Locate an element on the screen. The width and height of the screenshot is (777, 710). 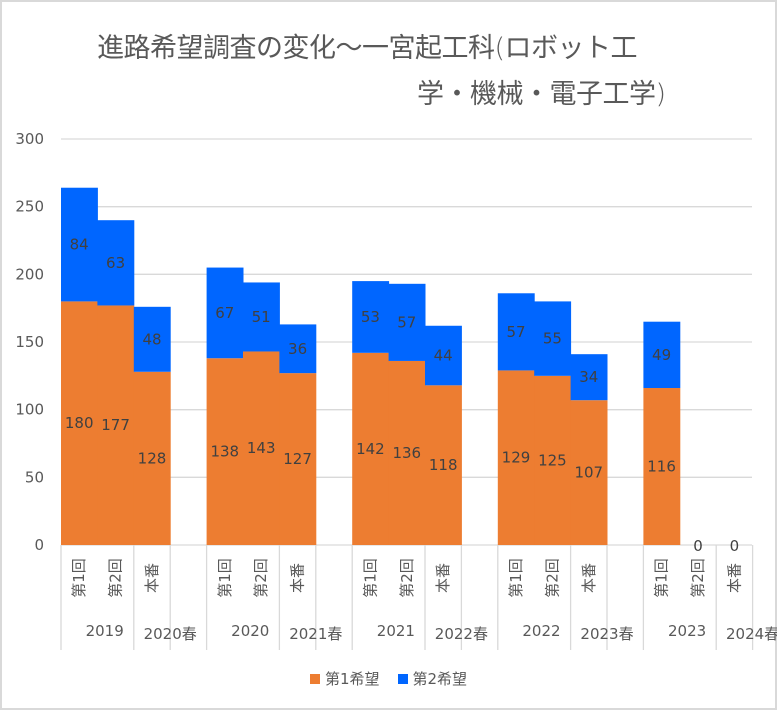
data-label: 129 is located at coordinates (516, 458).